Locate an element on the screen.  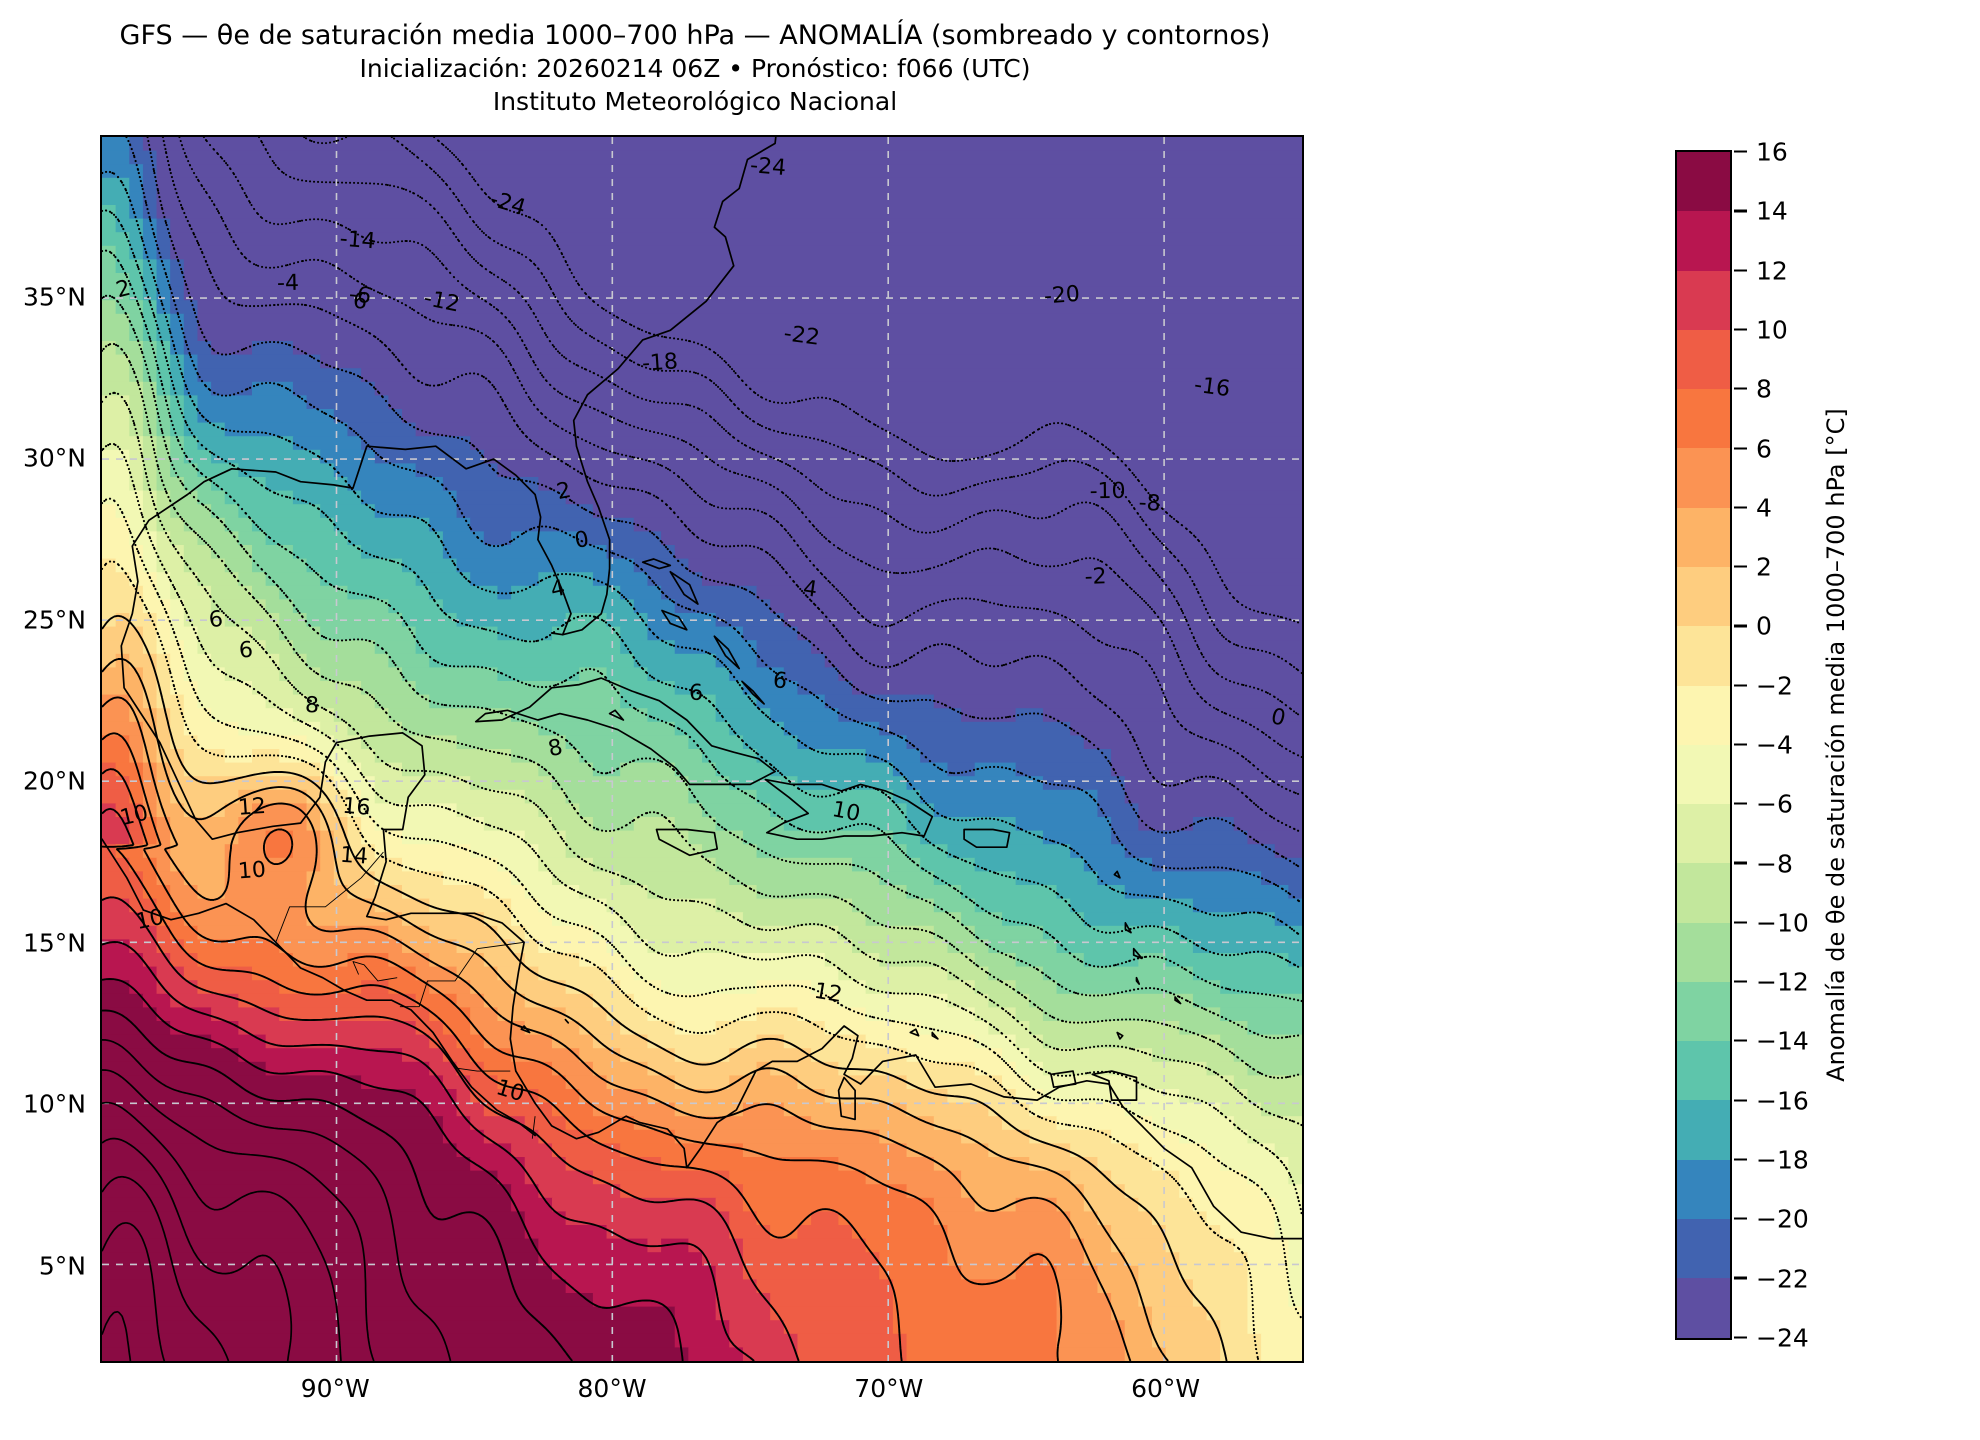
y-tick-label: 20°N is located at coordinates (54, 781).